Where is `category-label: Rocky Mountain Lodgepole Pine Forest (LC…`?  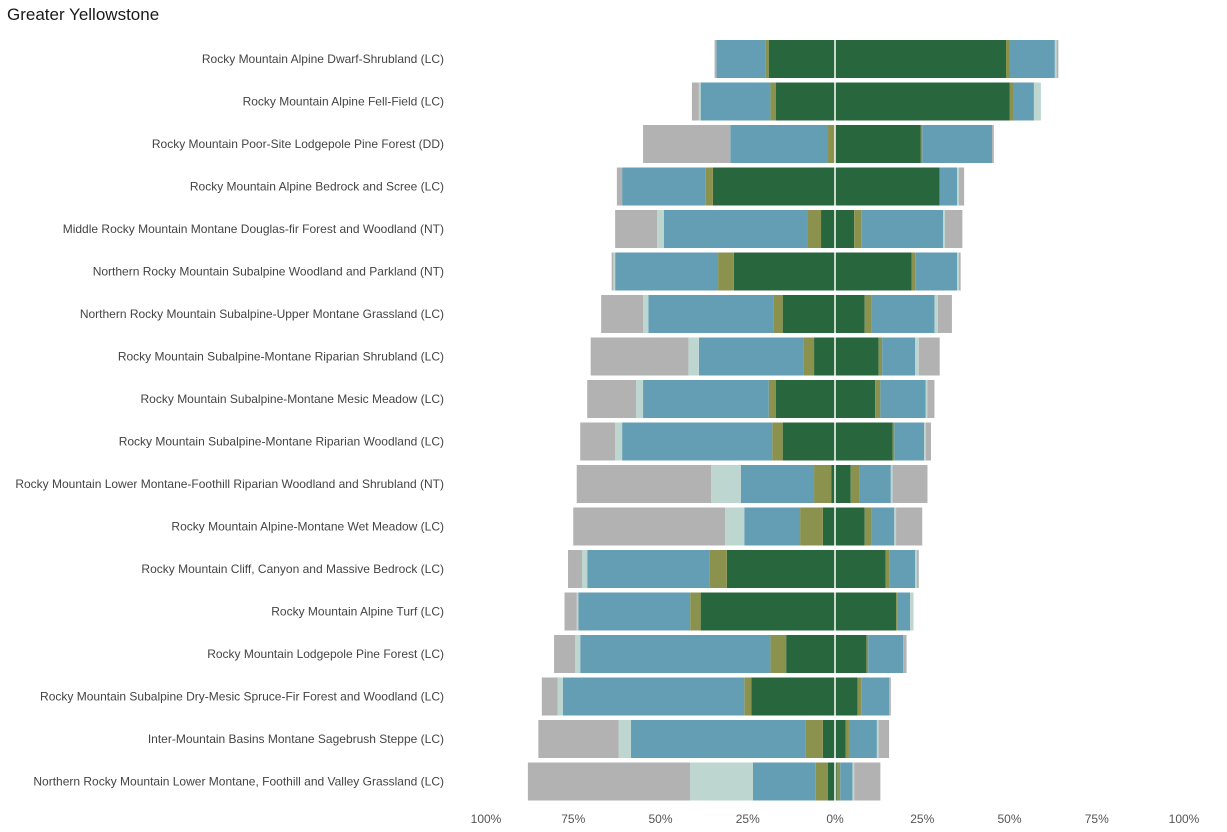 category-label: Rocky Mountain Lodgepole Pine Forest (LC… is located at coordinates (325, 654).